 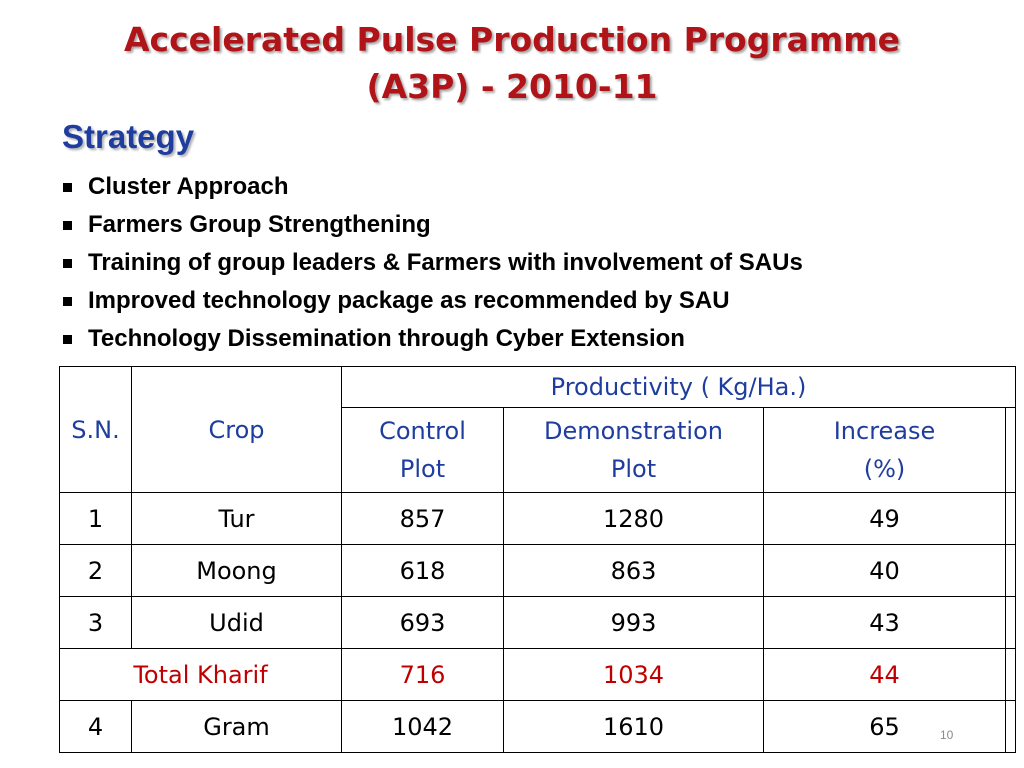 I want to click on cell-crop: Tur, so click(x=236, y=518).